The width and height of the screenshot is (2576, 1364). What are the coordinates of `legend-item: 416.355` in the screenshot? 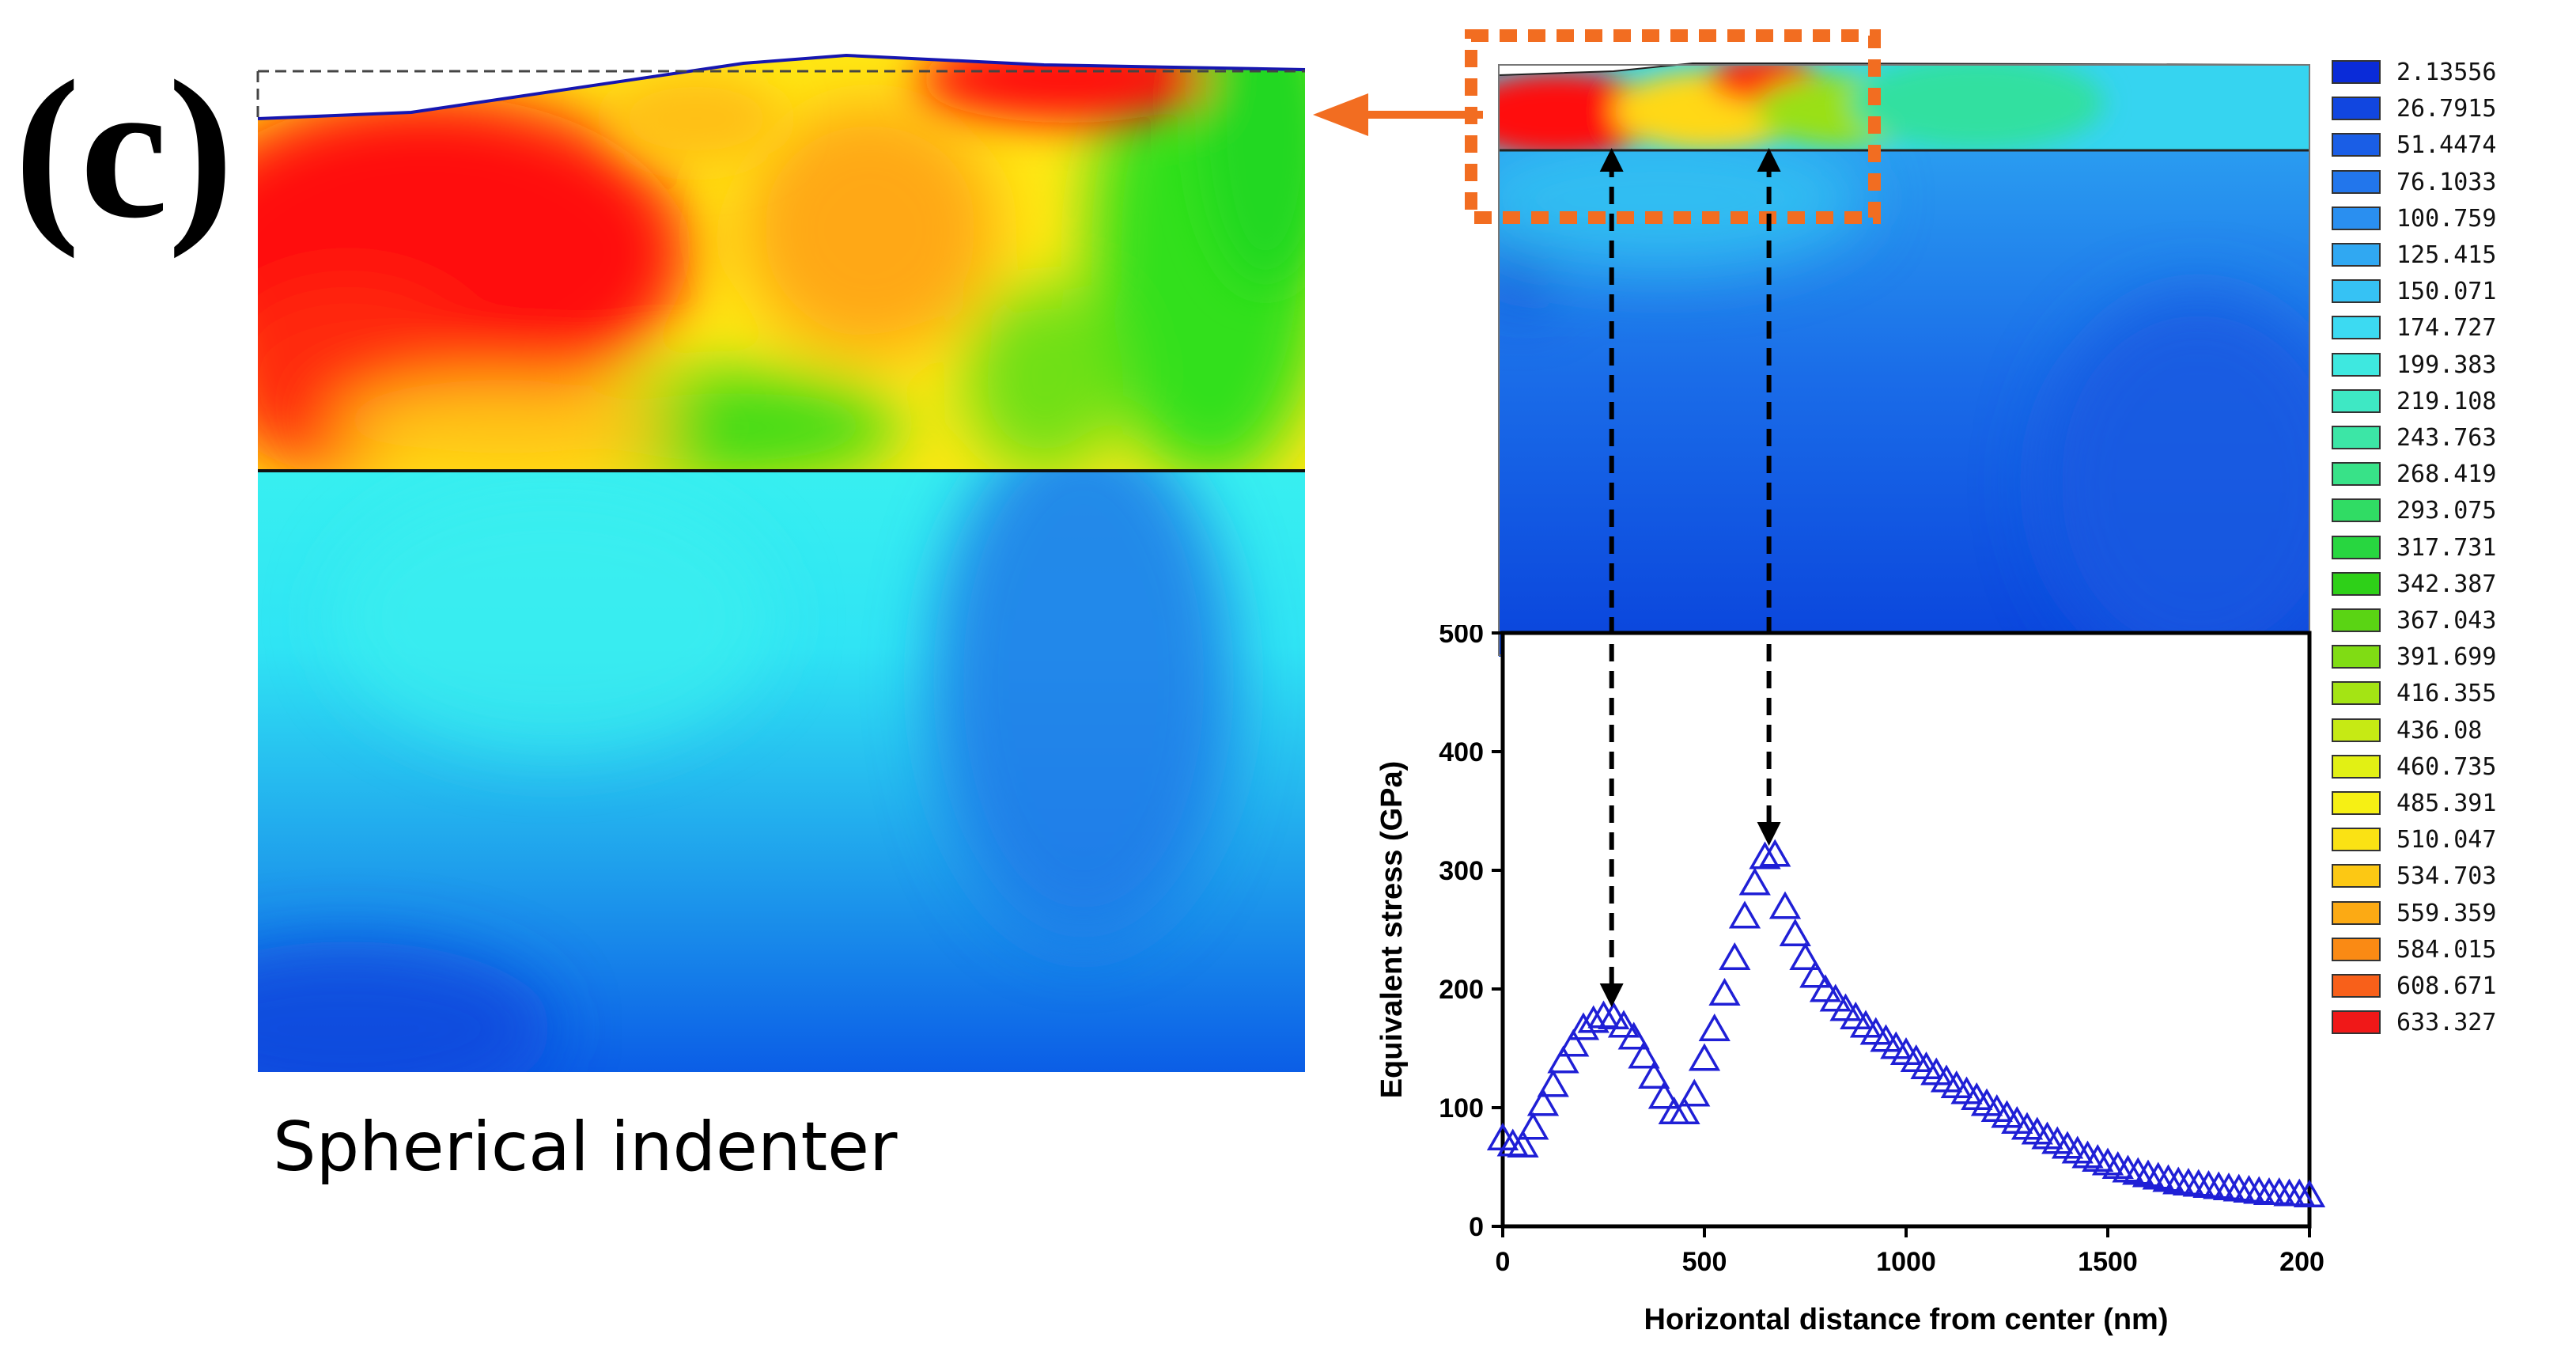 It's located at (2447, 693).